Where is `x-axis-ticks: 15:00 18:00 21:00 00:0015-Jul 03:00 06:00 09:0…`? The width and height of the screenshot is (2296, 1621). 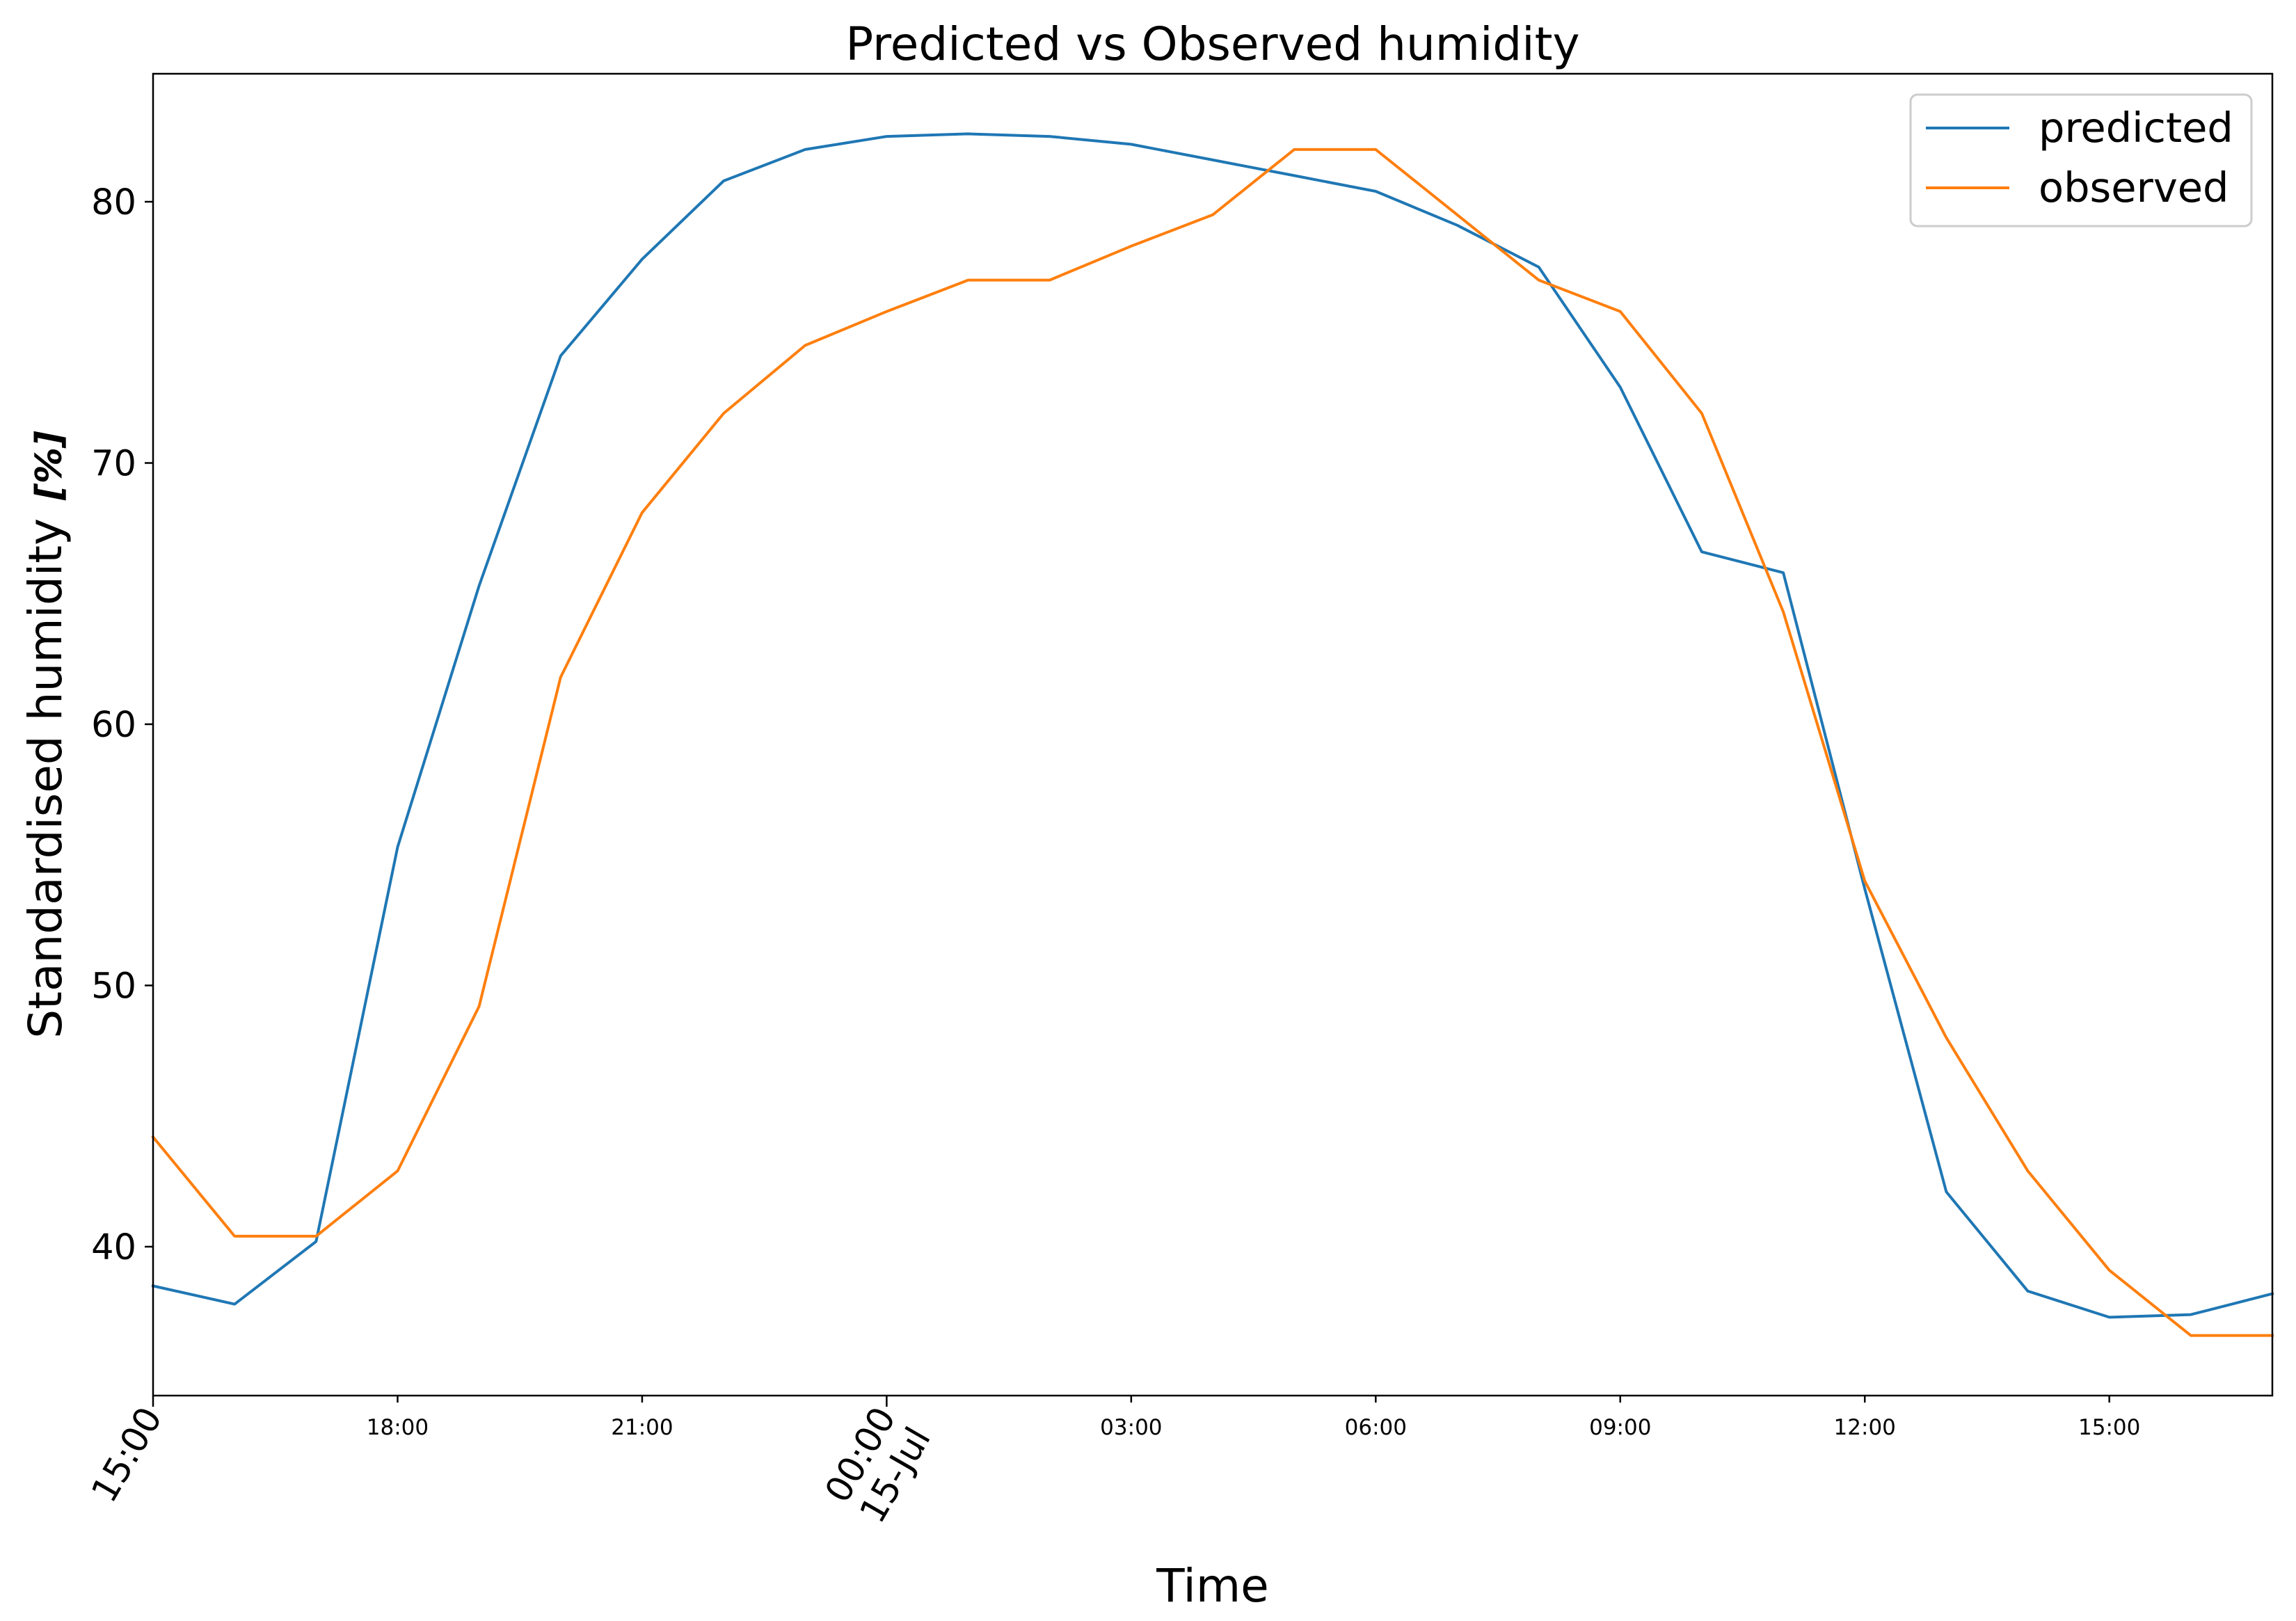 x-axis-ticks: 15:00 18:00 21:00 00:0015-Jul 03:00 06:00 09:0… is located at coordinates (1112, 1463).